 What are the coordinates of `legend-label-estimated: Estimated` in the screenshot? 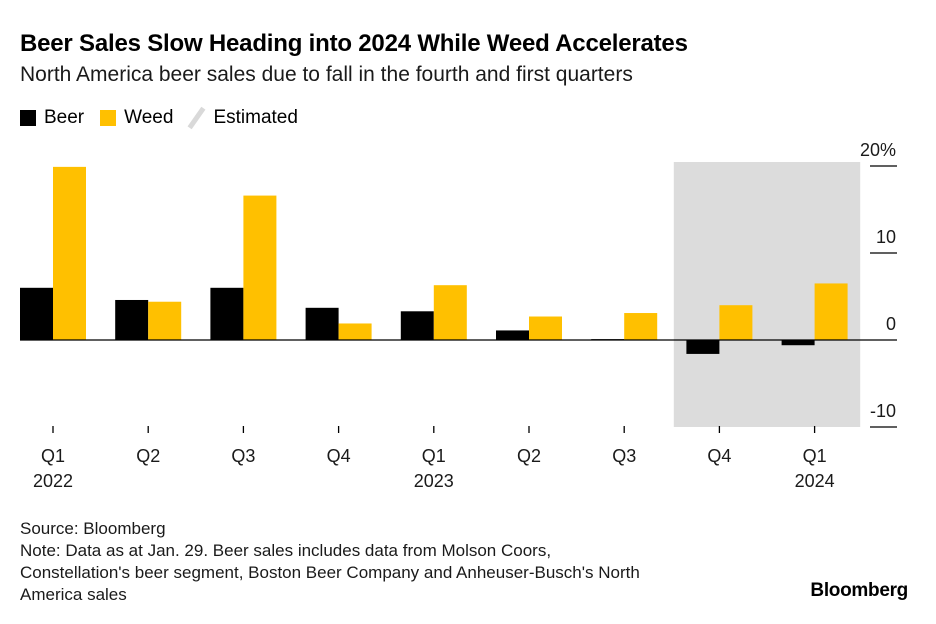 It's located at (255, 117).